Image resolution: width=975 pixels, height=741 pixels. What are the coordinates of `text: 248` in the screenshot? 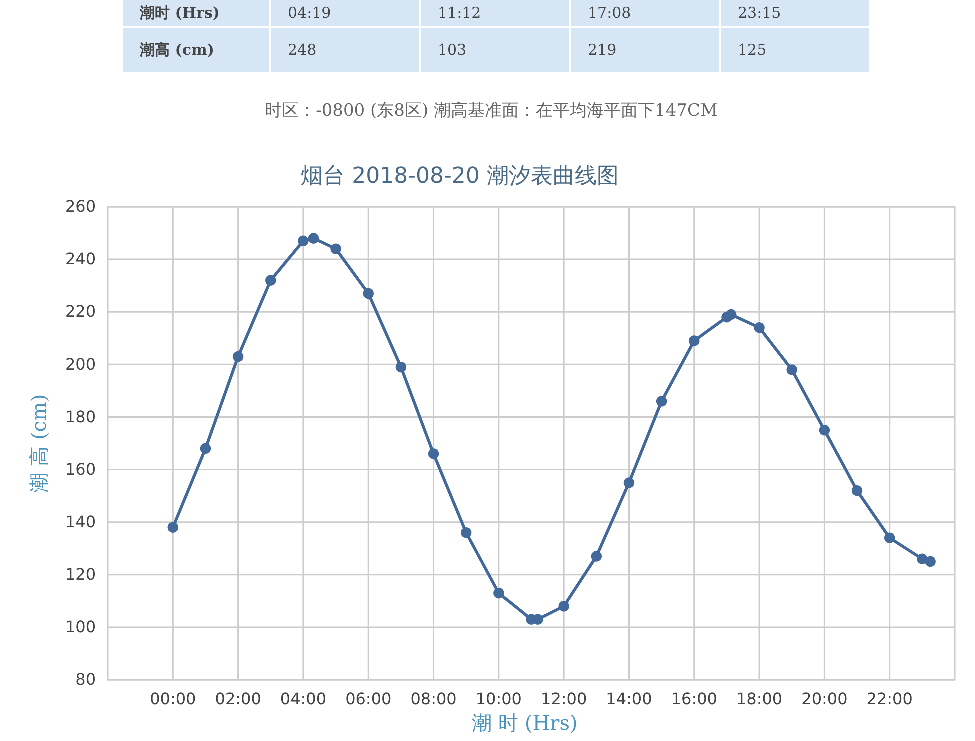 It's located at (302, 50).